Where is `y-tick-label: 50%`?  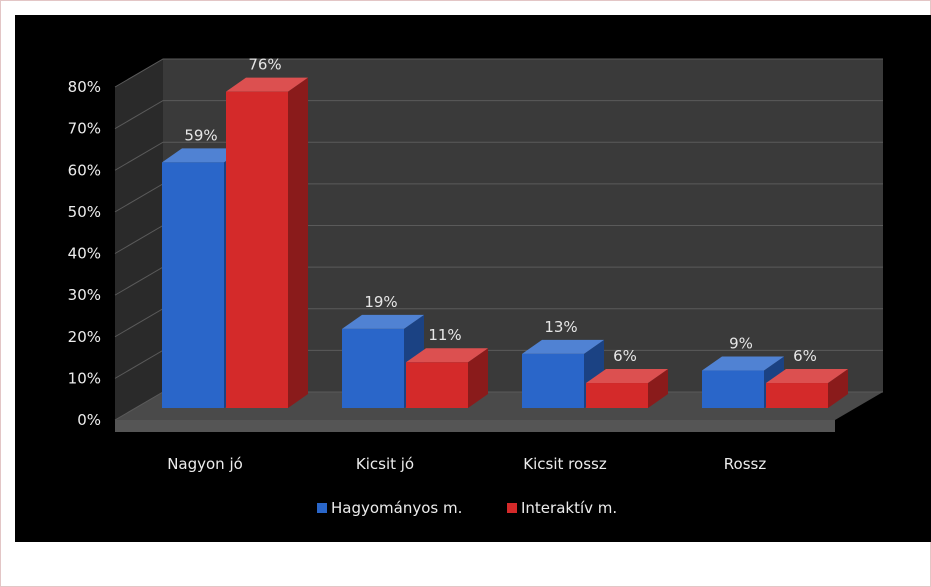
y-tick-label: 50% is located at coordinates (84, 212).